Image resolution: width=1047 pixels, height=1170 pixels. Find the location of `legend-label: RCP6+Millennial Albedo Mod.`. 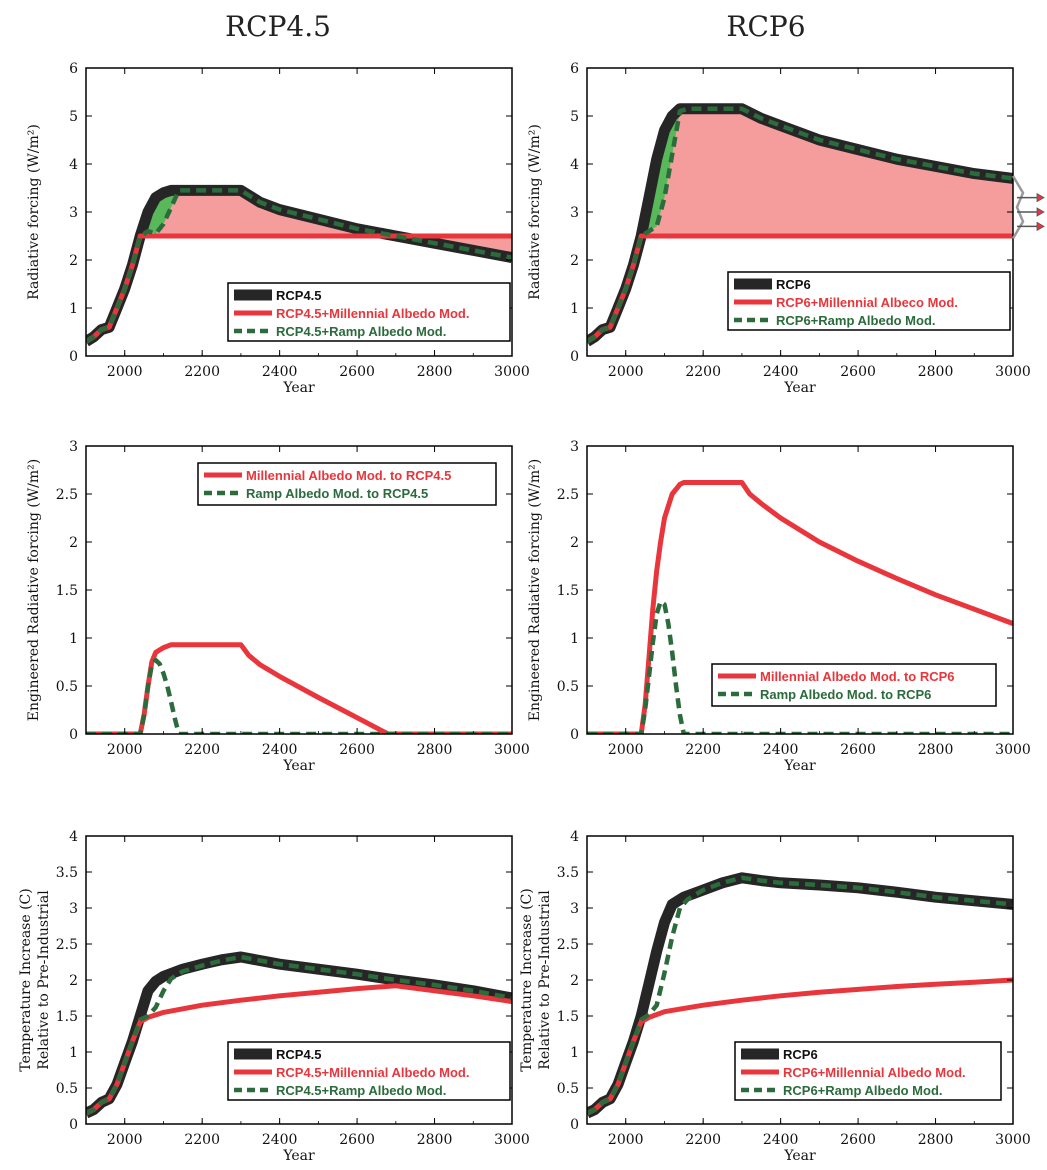

legend-label: RCP6+Millennial Albedo Mod. is located at coordinates (874, 1072).